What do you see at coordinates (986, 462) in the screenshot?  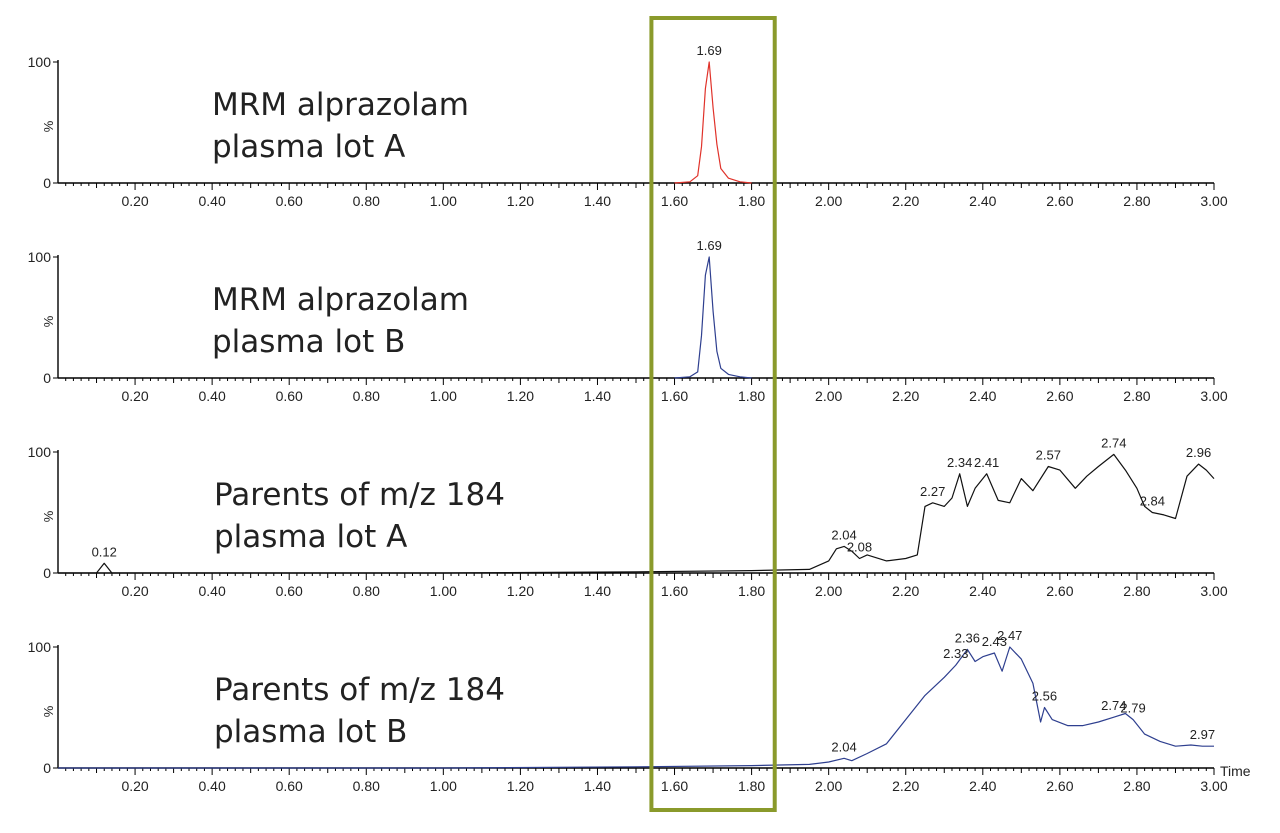 I see `peak-label: 2.41` at bounding box center [986, 462].